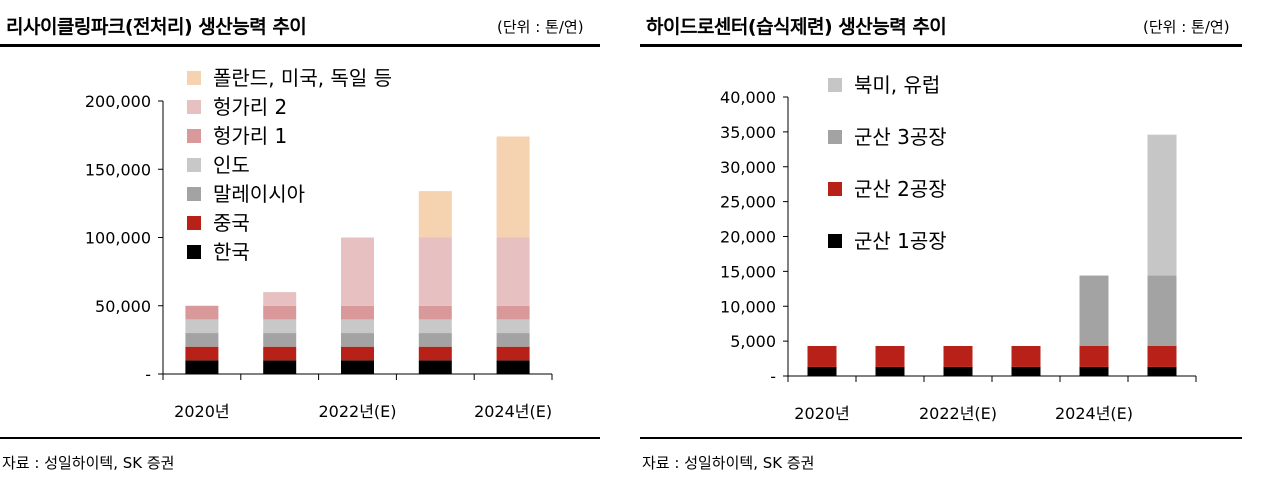 Image resolution: width=1266 pixels, height=482 pixels. I want to click on y-tick-label: 100,000, so click(118, 238).